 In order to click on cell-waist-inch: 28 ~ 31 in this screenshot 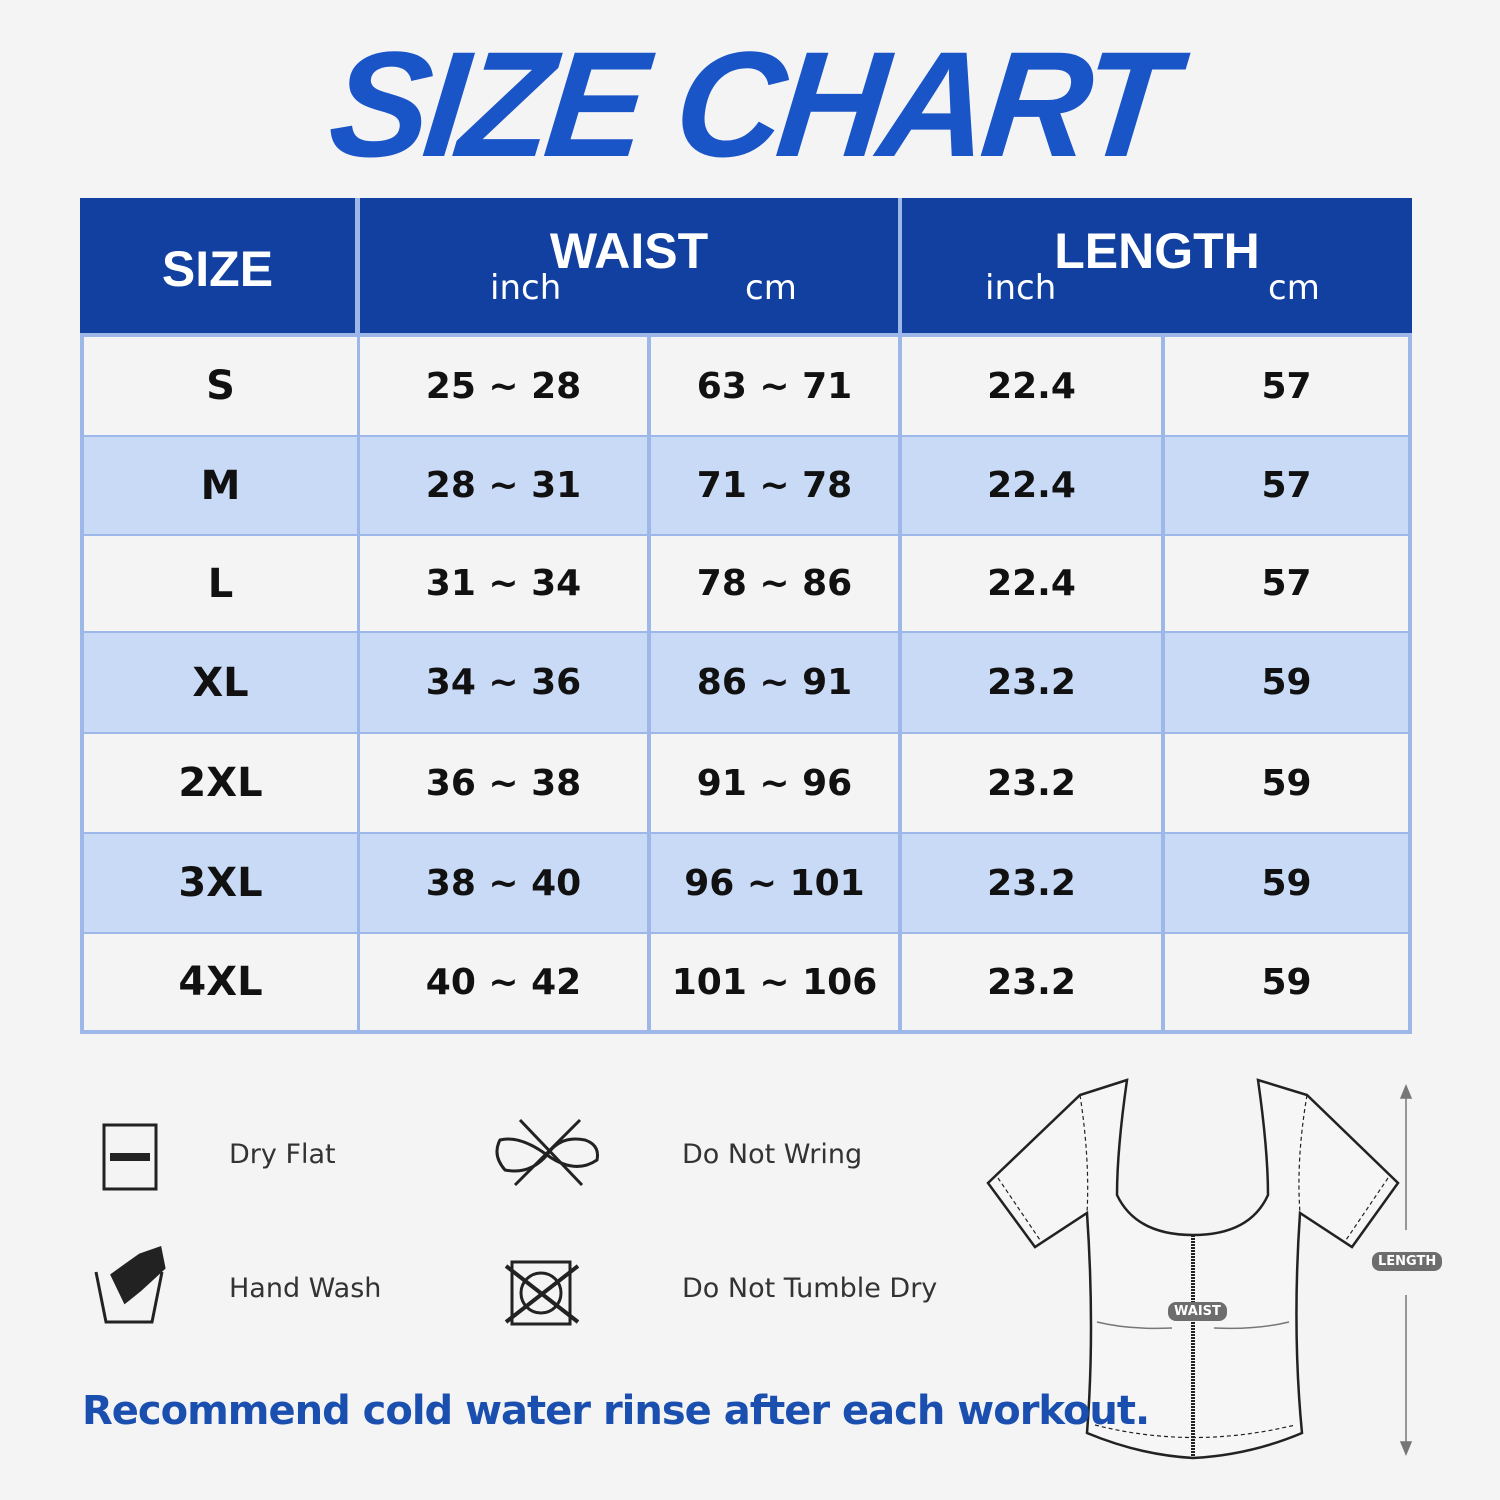, I will do `click(503, 485)`.